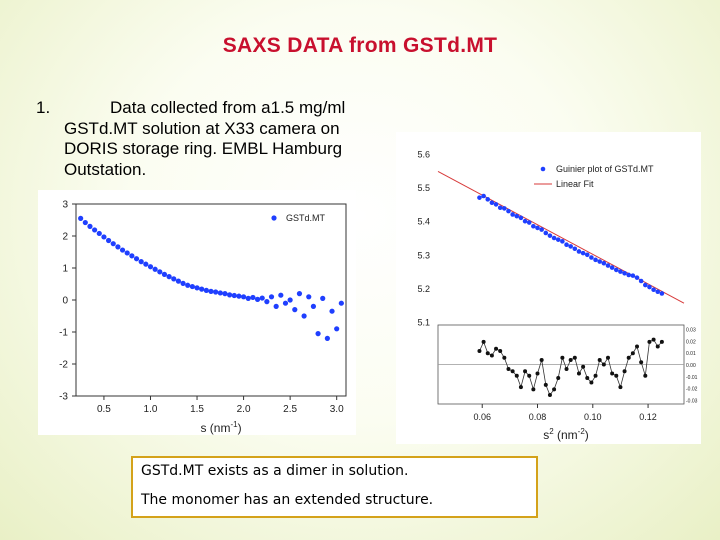 This screenshot has height=540, width=720. I want to click on legend-marker, so click(274, 218).